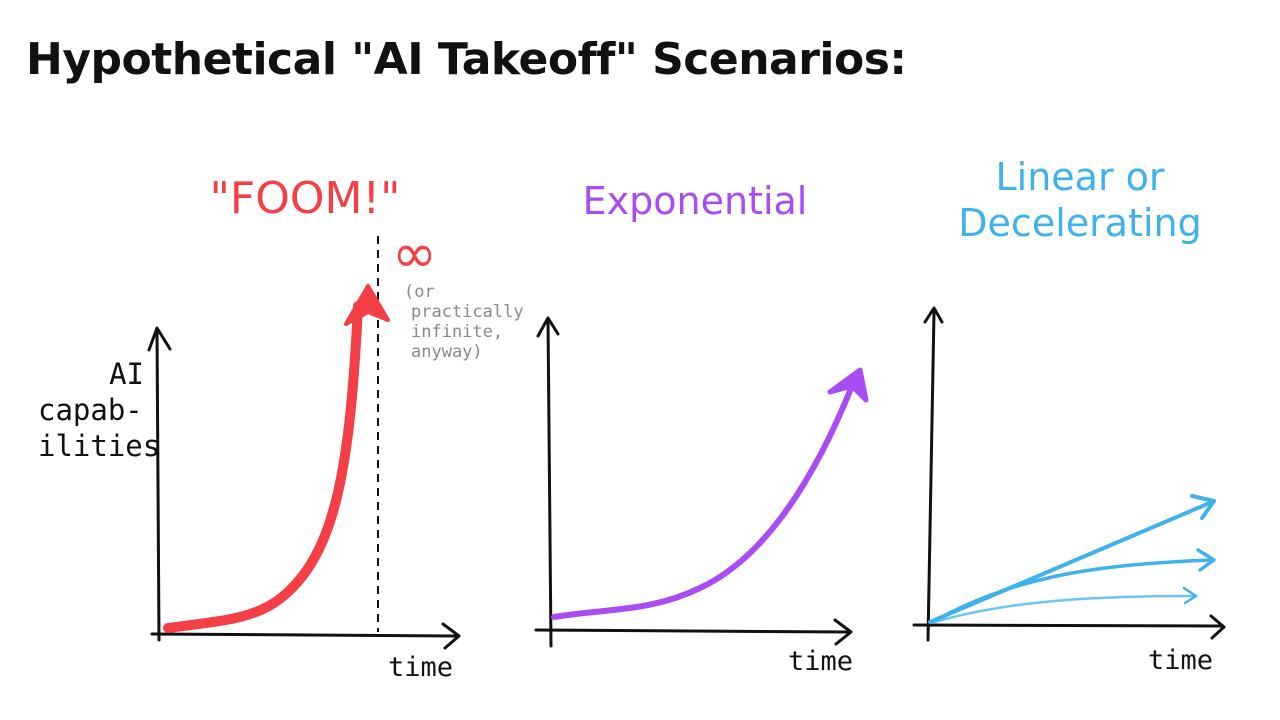 The width and height of the screenshot is (1280, 720). I want to click on decelerating-curve, so click(1072, 591).